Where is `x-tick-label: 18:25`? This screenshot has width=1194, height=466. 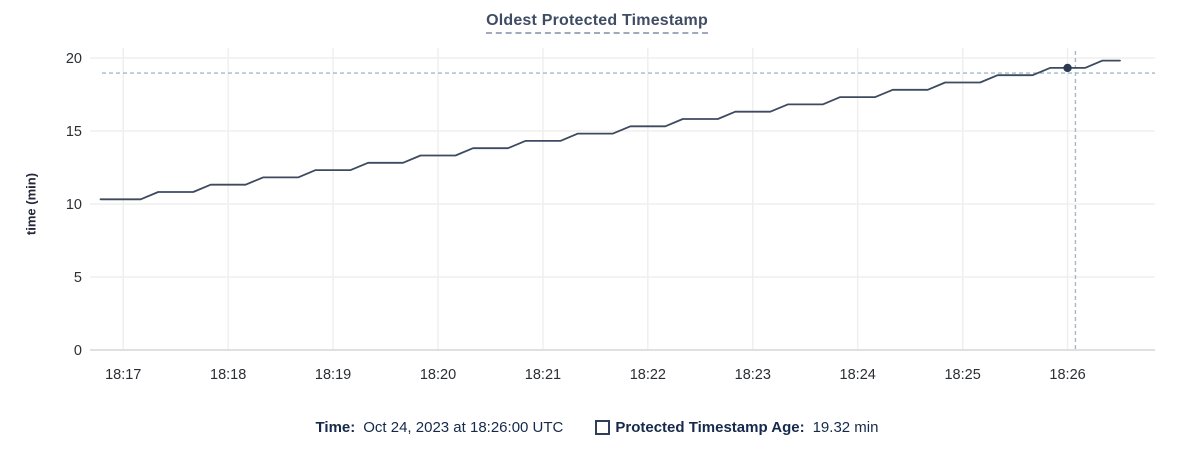 x-tick-label: 18:25 is located at coordinates (962, 375).